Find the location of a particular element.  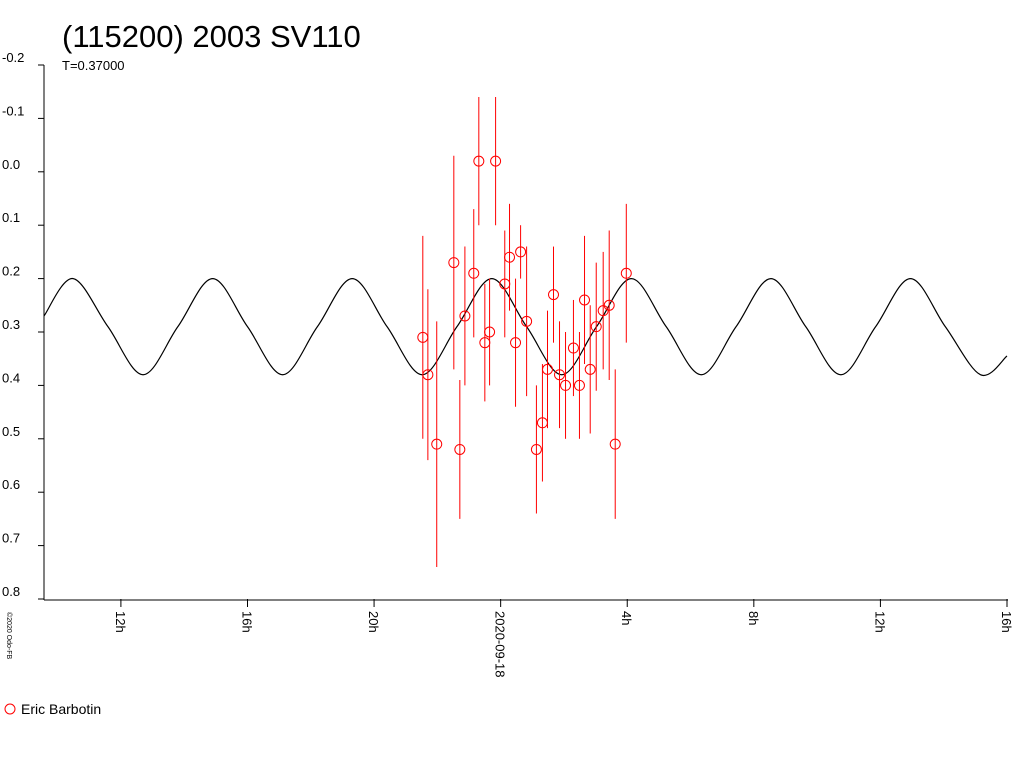

legend-marker is located at coordinates (10, 709).